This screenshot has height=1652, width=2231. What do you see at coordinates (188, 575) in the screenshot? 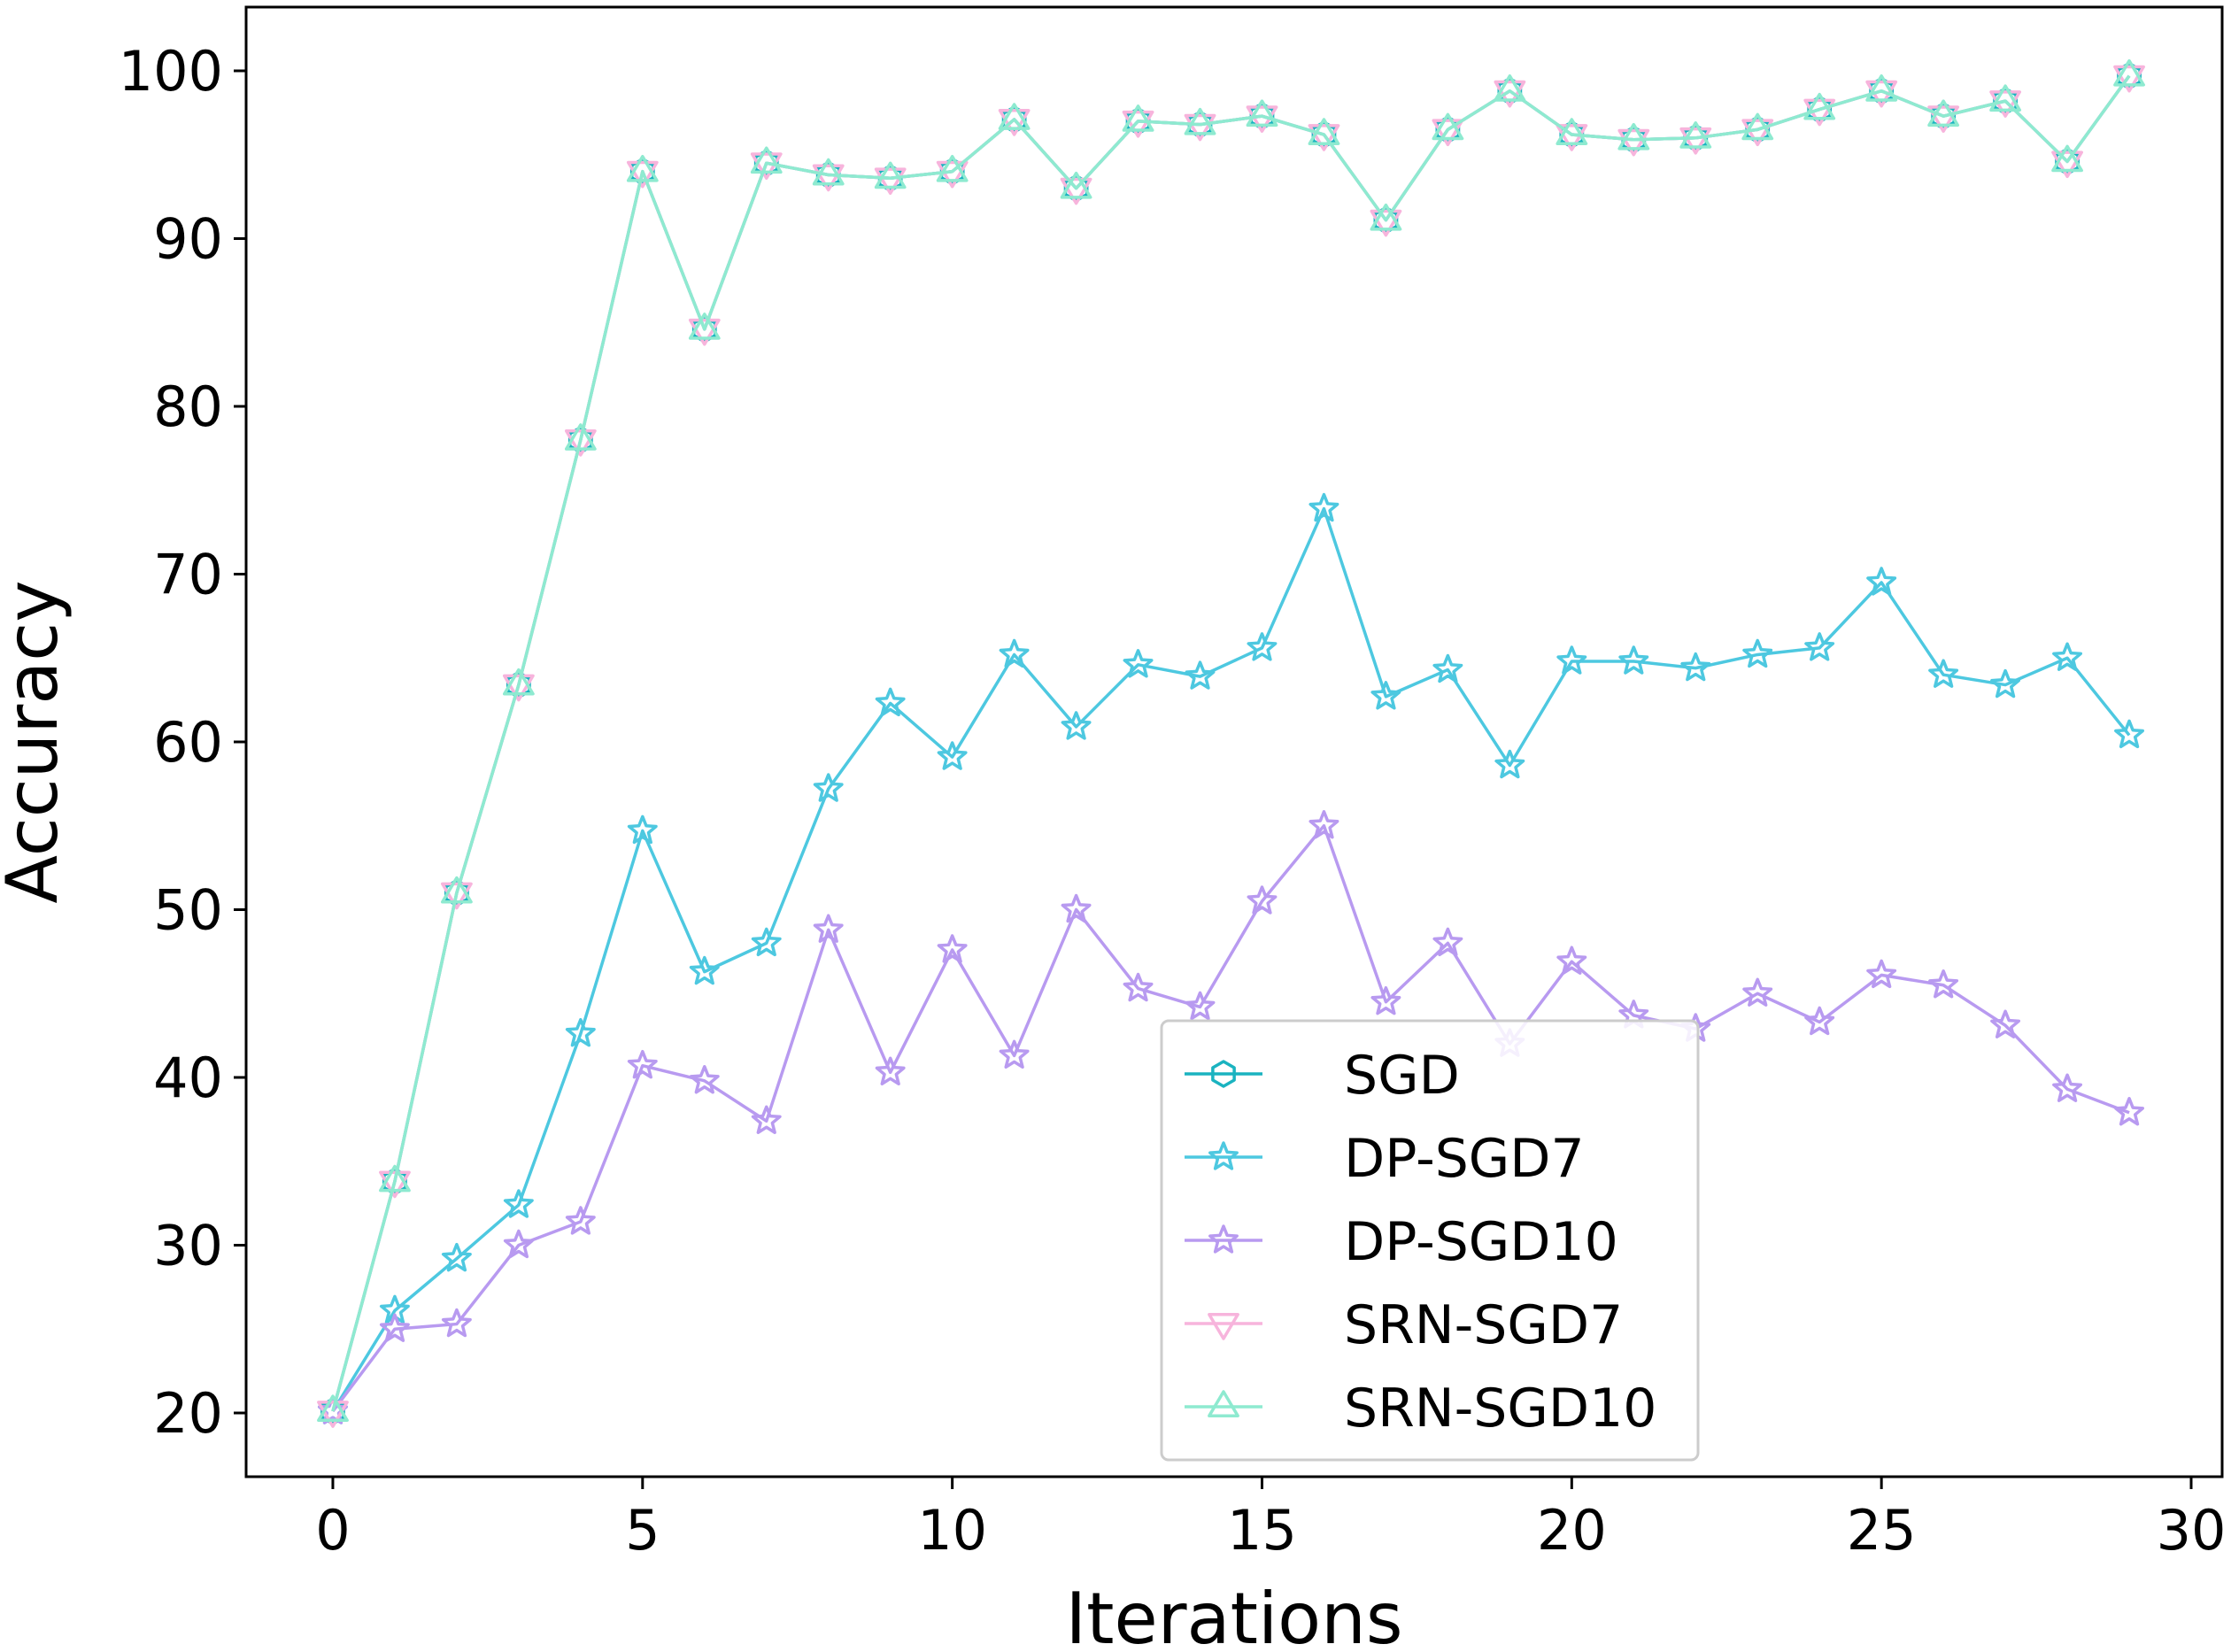
I see `y-tick-label: 70` at bounding box center [188, 575].